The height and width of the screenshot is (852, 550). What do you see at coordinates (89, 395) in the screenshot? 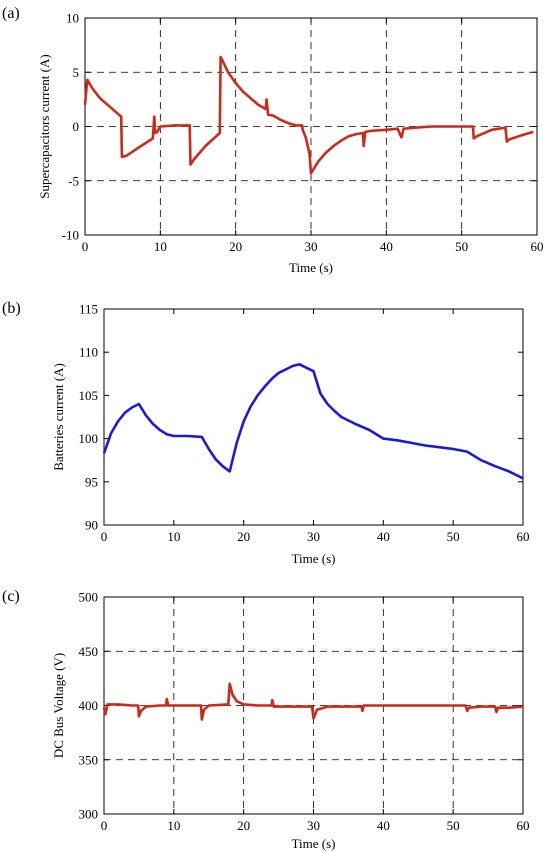
I see `y-tick-label: 105` at bounding box center [89, 395].